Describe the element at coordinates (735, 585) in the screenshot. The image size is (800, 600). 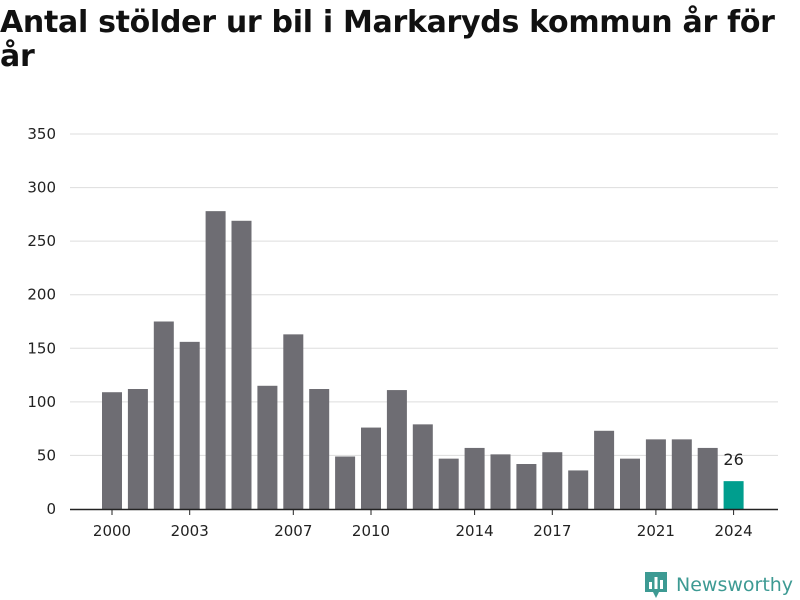
I see `brand-name: Newsworthy` at that location.